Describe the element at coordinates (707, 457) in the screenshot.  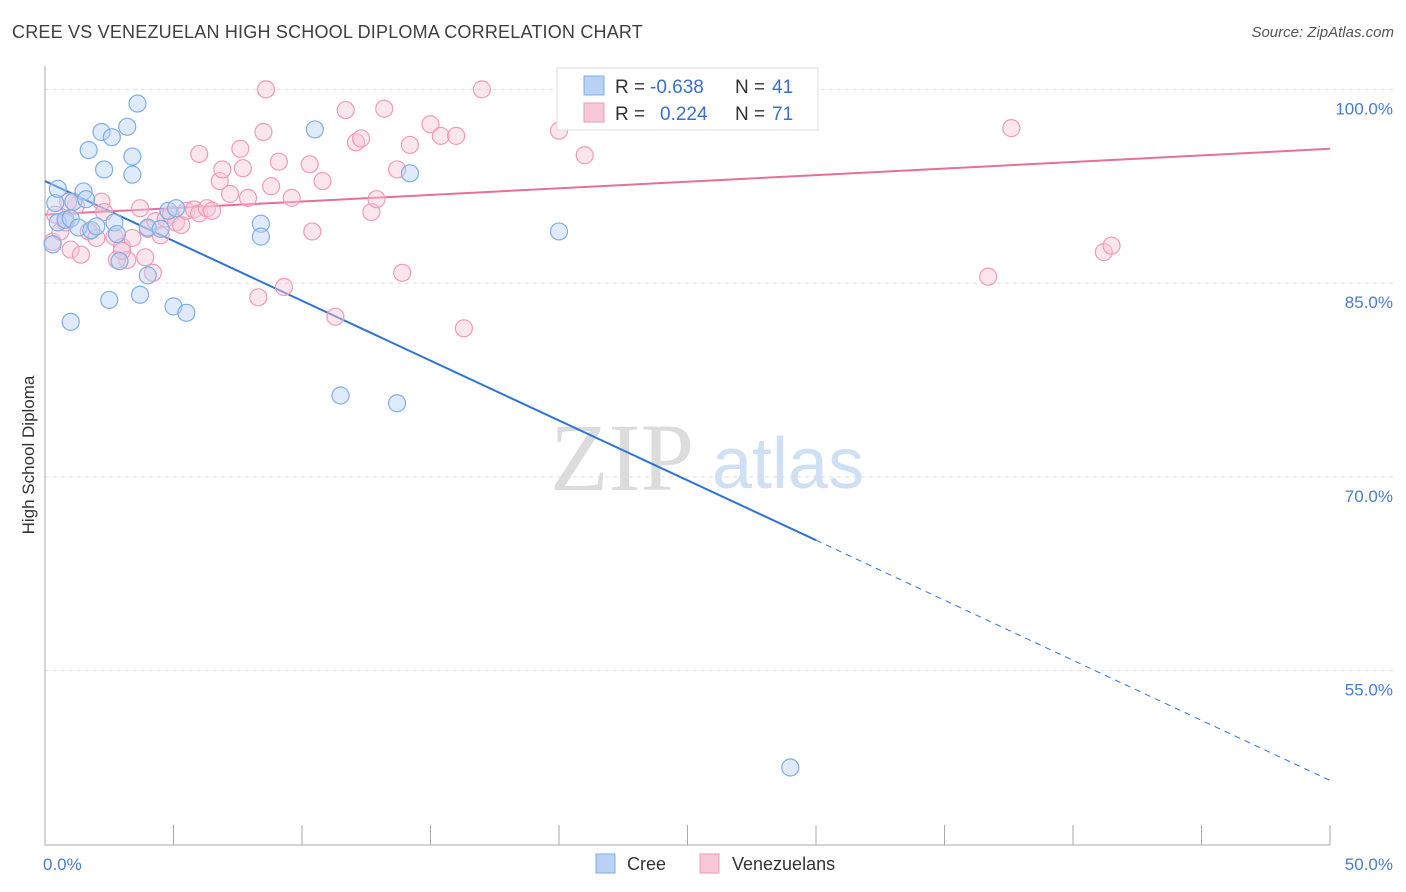
I see `watermark: ZIP atlas` at that location.